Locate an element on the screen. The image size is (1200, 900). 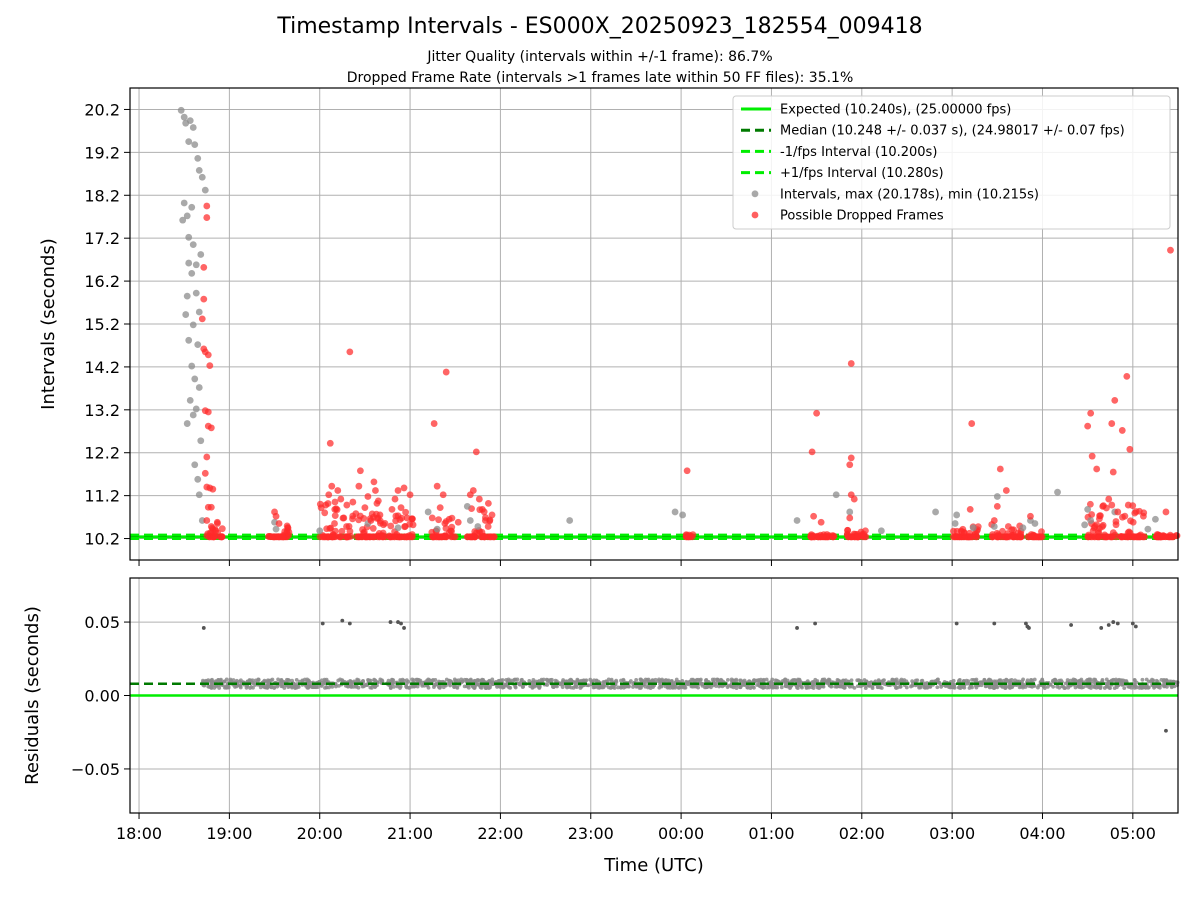
y-tick-label: 13.2 is located at coordinates (102, 410).